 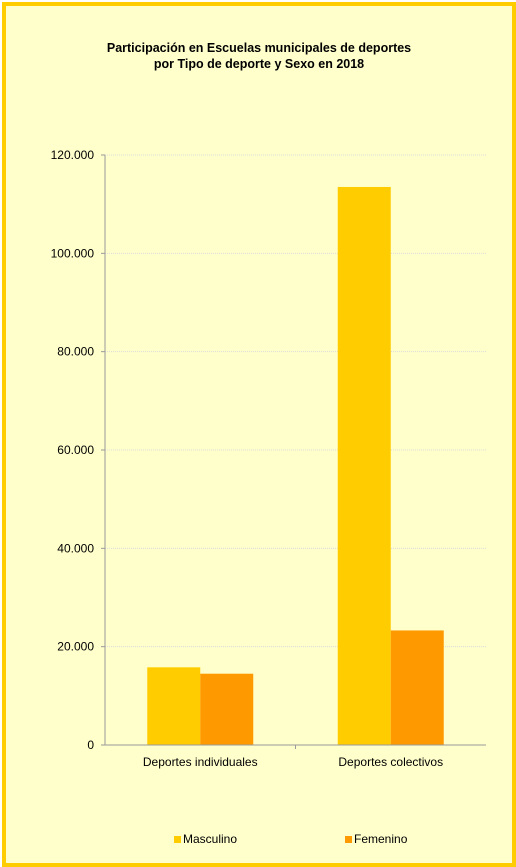 What do you see at coordinates (390, 762) in the screenshot?
I see `x-category-label-1: Deportes colectivos` at bounding box center [390, 762].